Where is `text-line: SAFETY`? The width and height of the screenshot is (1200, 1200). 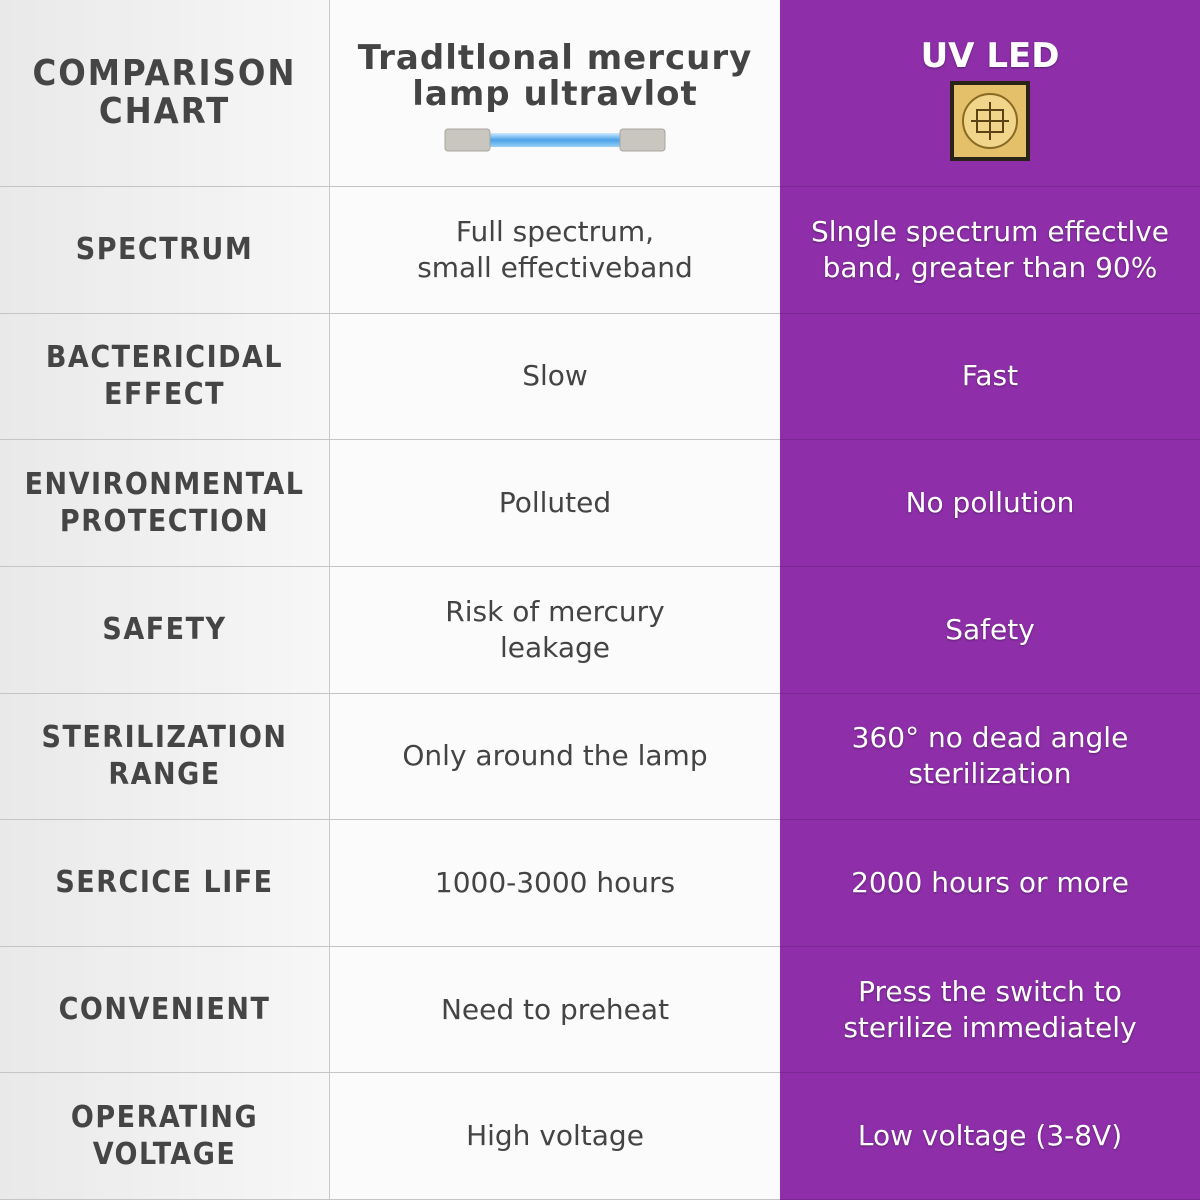 text-line: SAFETY is located at coordinates (164, 630).